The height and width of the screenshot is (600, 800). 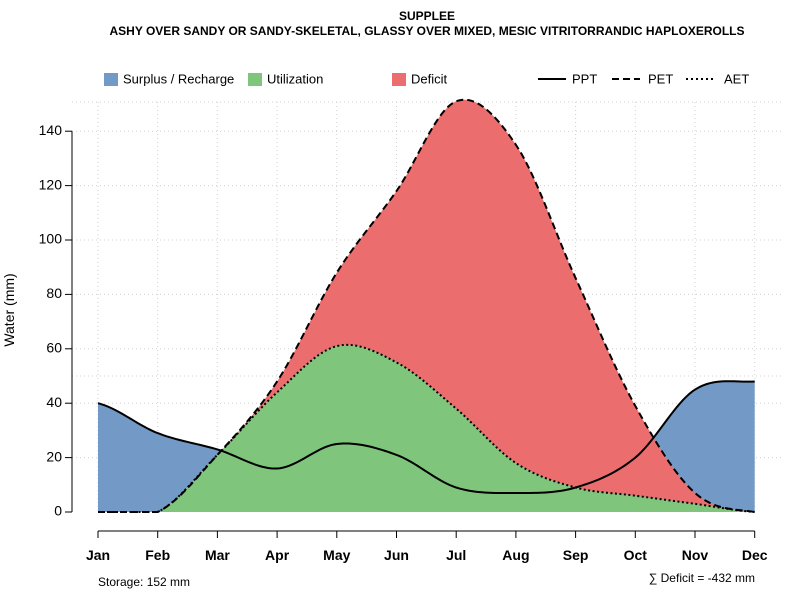 What do you see at coordinates (178, 78) in the screenshot?
I see `legend-label-surplus: Surplus / Recharge` at bounding box center [178, 78].